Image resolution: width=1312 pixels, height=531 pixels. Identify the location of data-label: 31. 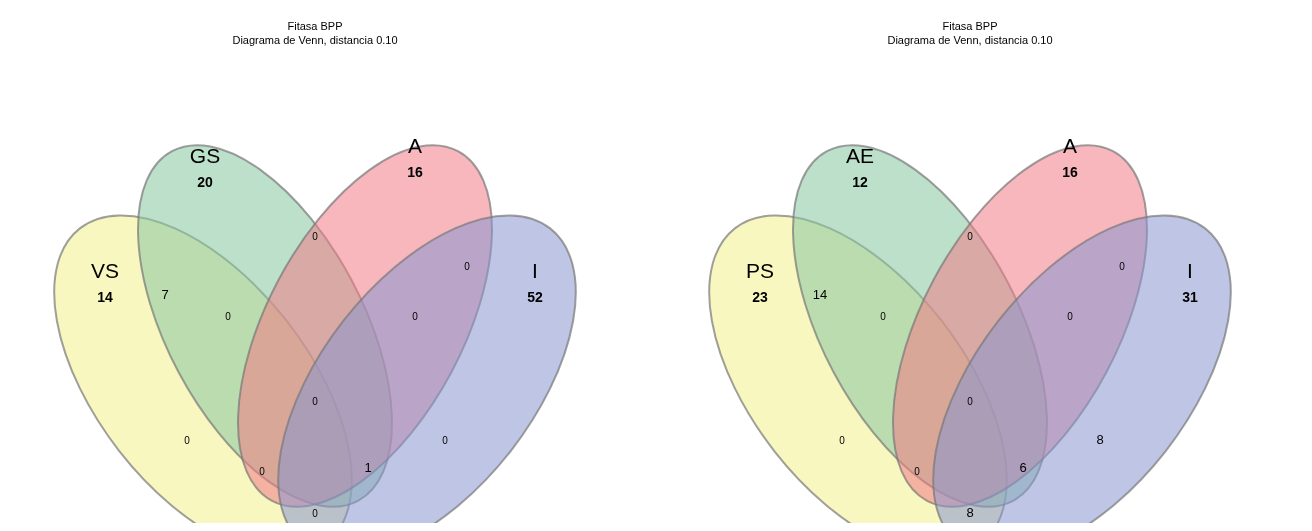
(1190, 297).